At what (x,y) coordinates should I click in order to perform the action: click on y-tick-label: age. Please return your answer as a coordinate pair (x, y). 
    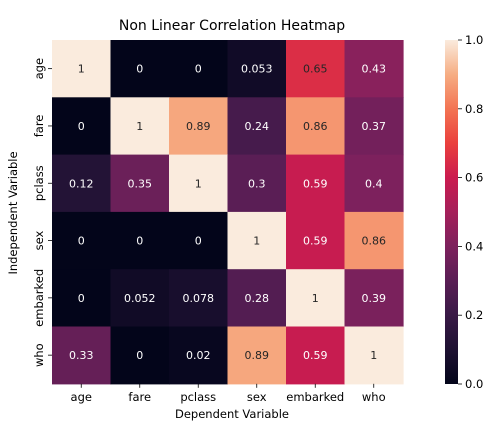
    Looking at the image, I should click on (39, 68).